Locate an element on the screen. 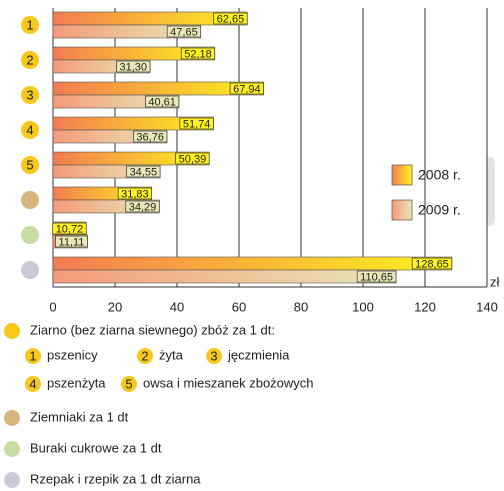 The width and height of the screenshot is (504, 491). legend-label: 2008 r. is located at coordinates (439, 175).